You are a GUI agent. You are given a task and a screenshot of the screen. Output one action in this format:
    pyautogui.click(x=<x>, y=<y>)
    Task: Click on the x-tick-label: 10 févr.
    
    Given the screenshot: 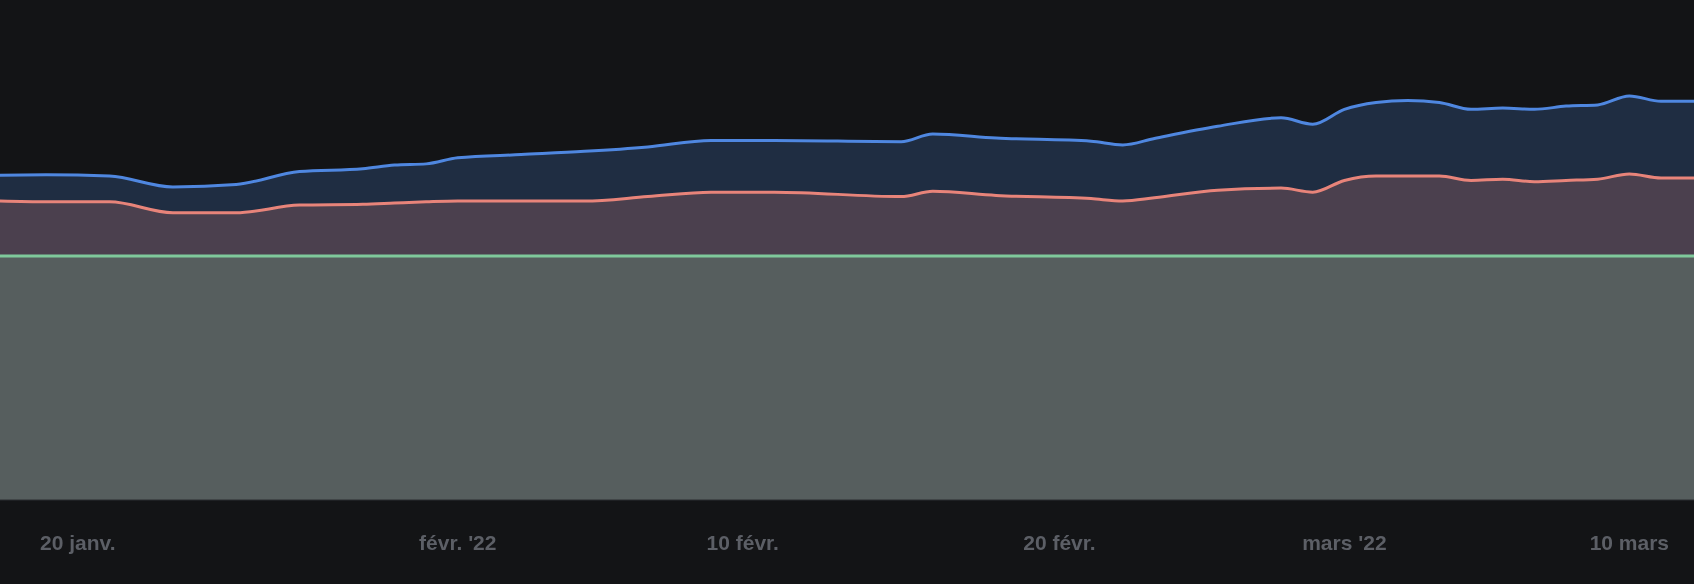 What is the action you would take?
    pyautogui.click(x=742, y=542)
    